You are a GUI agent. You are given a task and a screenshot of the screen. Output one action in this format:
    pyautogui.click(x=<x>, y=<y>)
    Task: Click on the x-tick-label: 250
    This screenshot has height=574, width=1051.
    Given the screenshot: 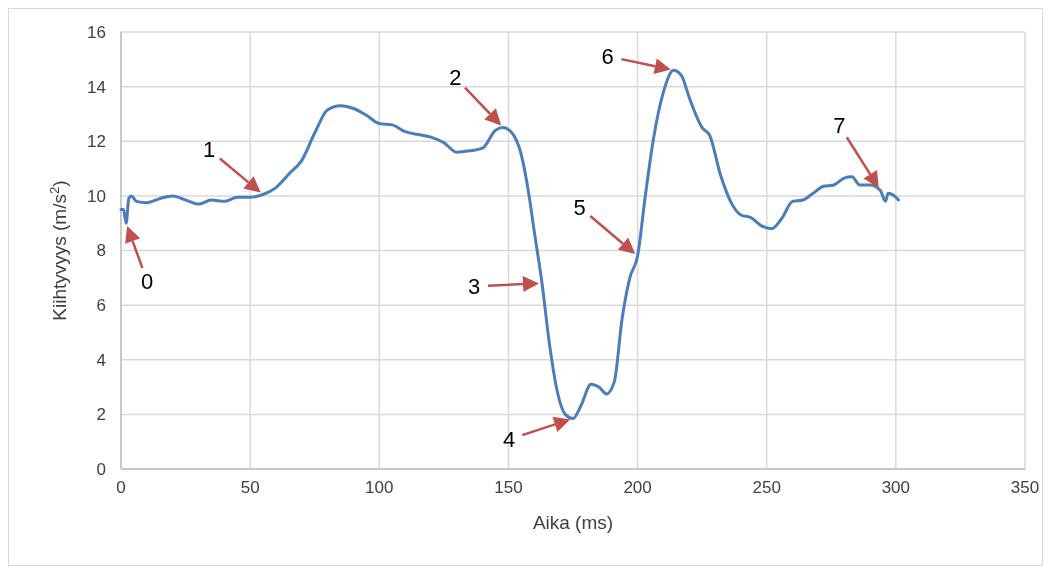 What is the action you would take?
    pyautogui.click(x=766, y=487)
    